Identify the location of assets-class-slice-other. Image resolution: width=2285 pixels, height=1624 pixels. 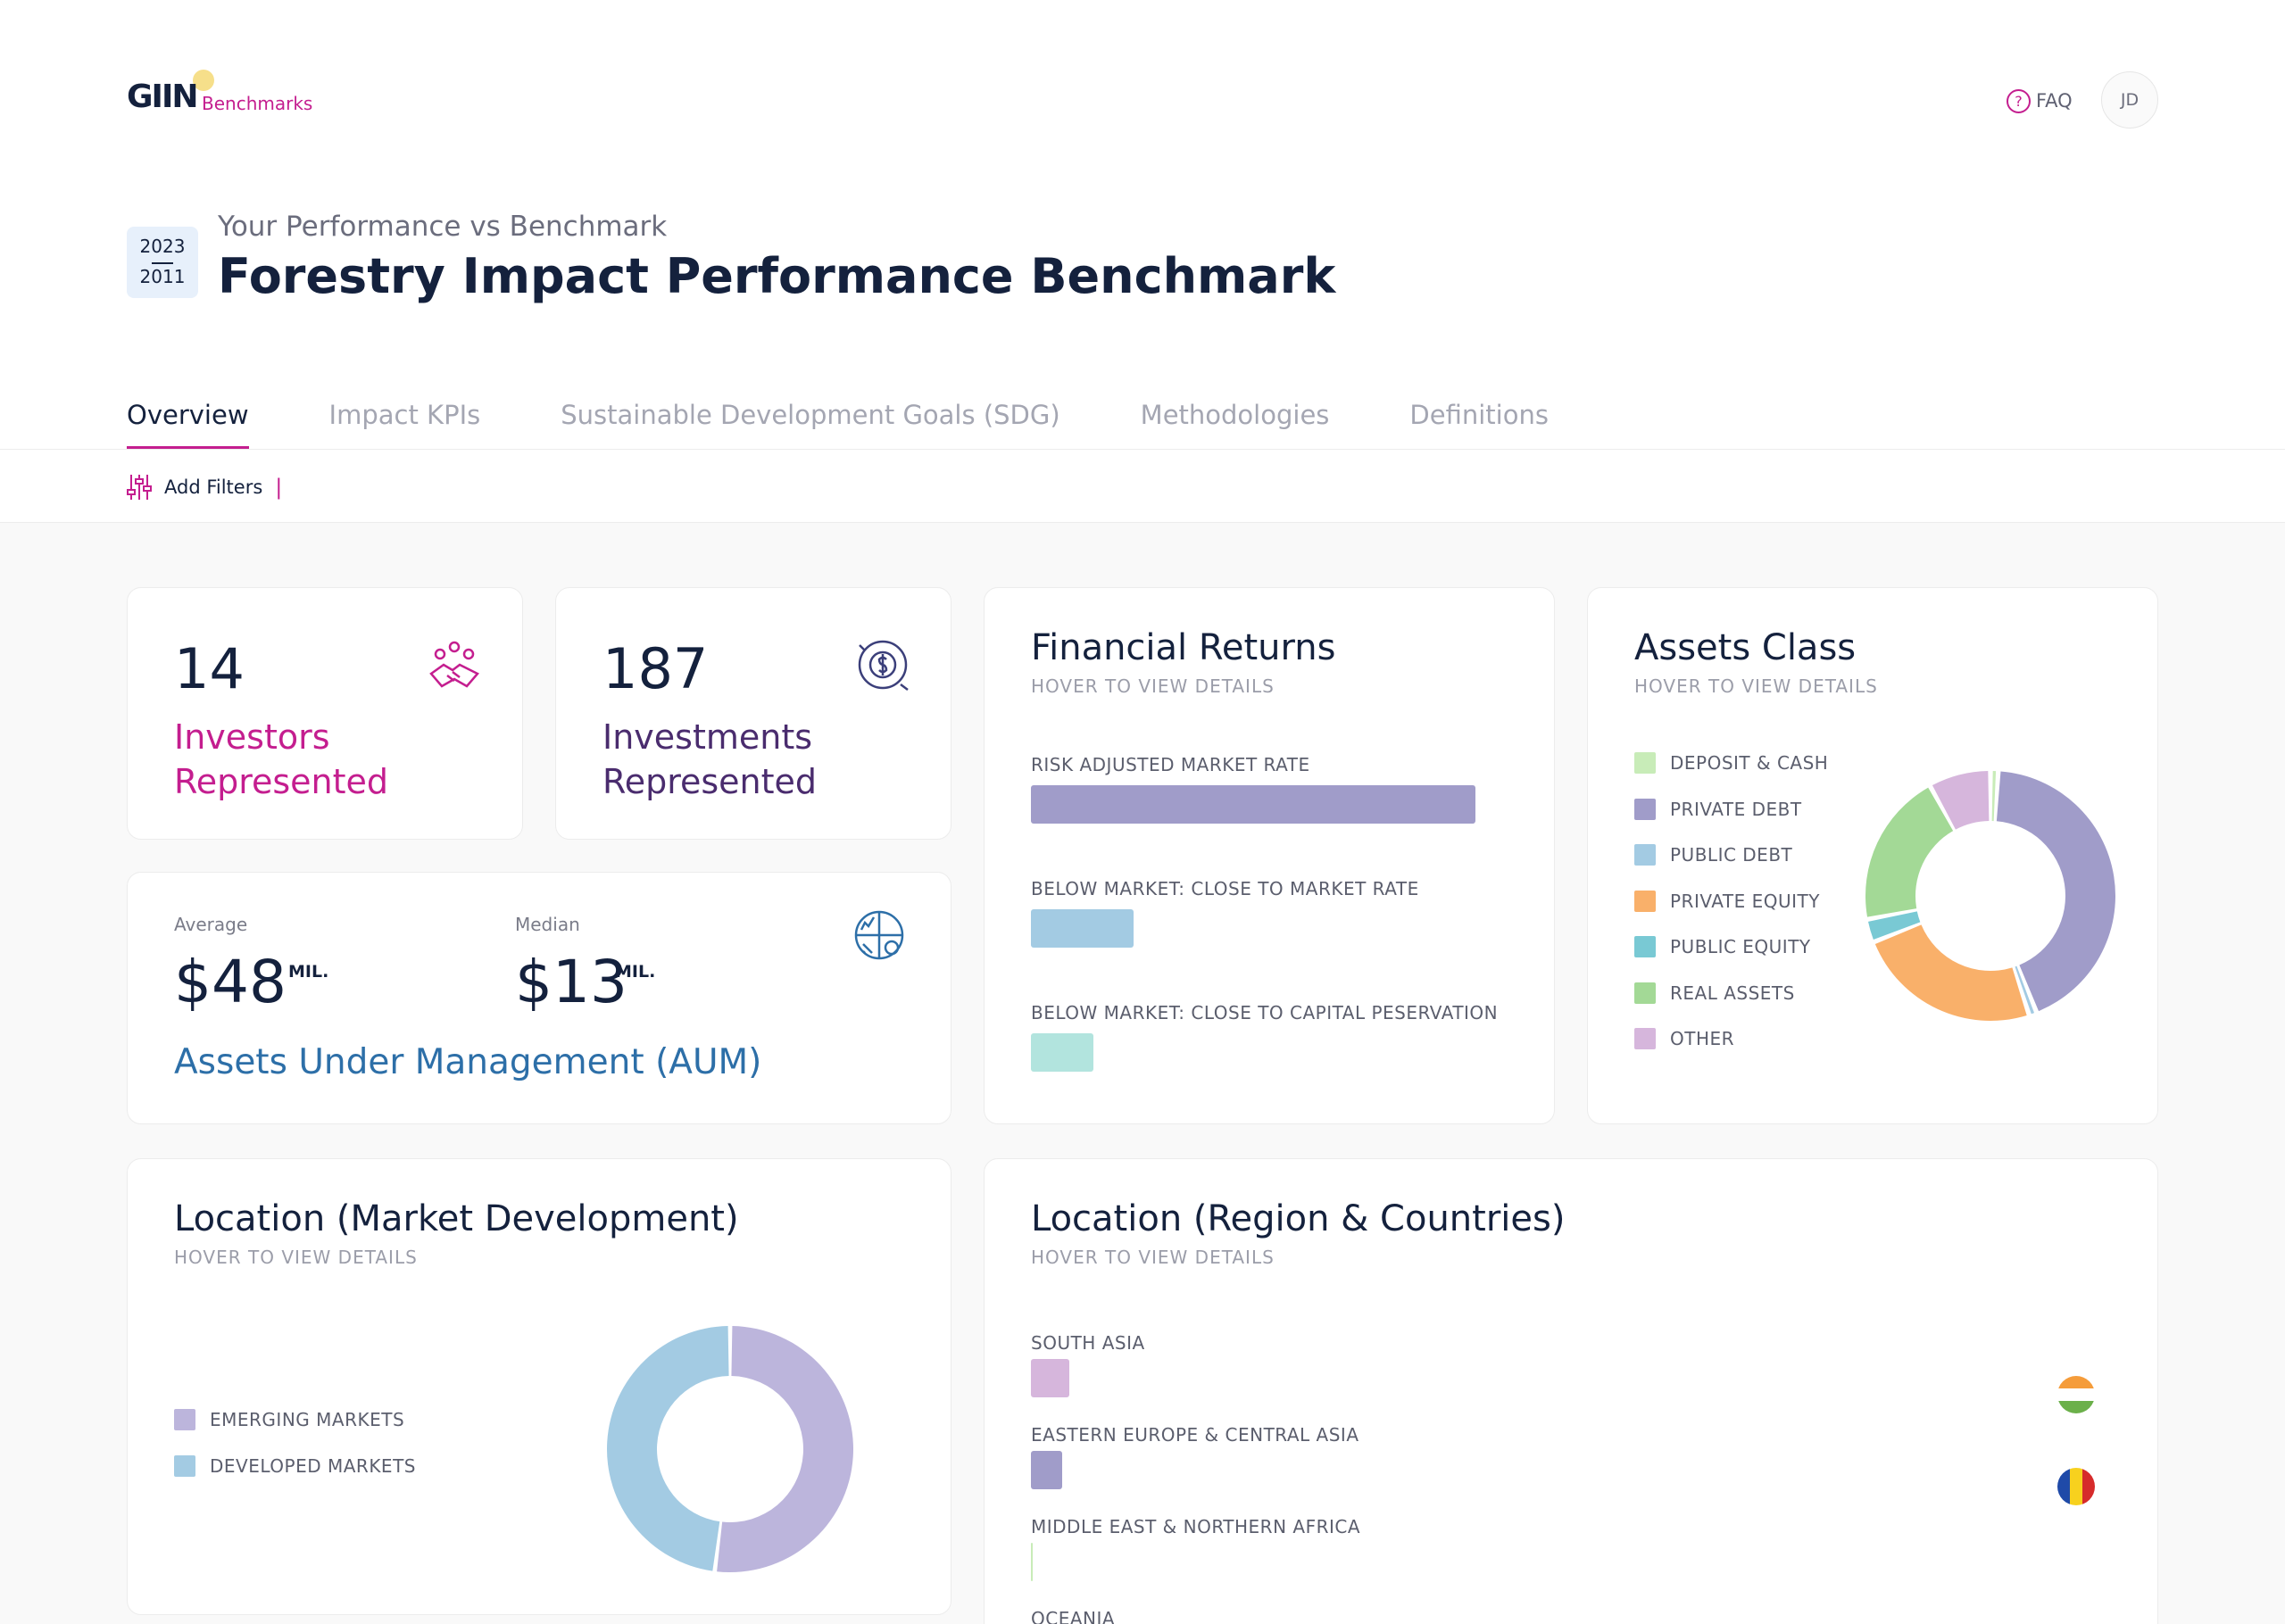
(1961, 800).